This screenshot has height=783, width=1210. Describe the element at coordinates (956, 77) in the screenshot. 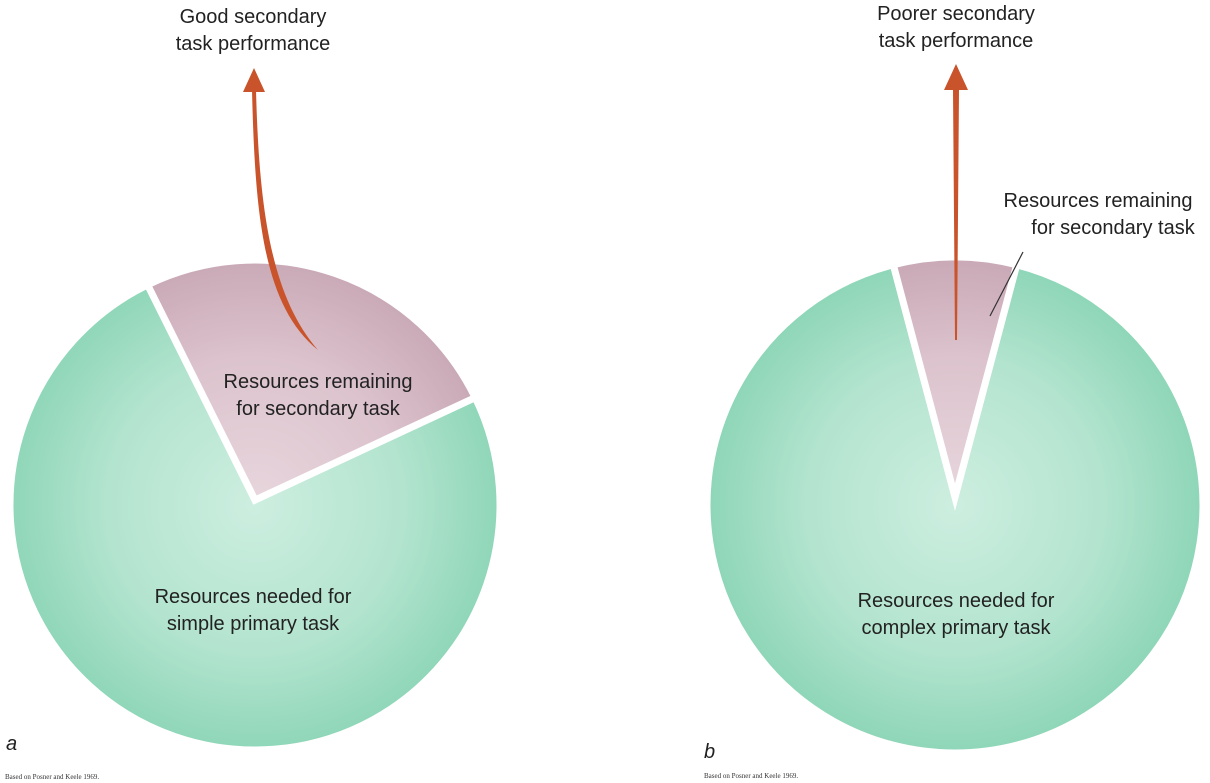

I see `panel-b-arrow-head` at that location.